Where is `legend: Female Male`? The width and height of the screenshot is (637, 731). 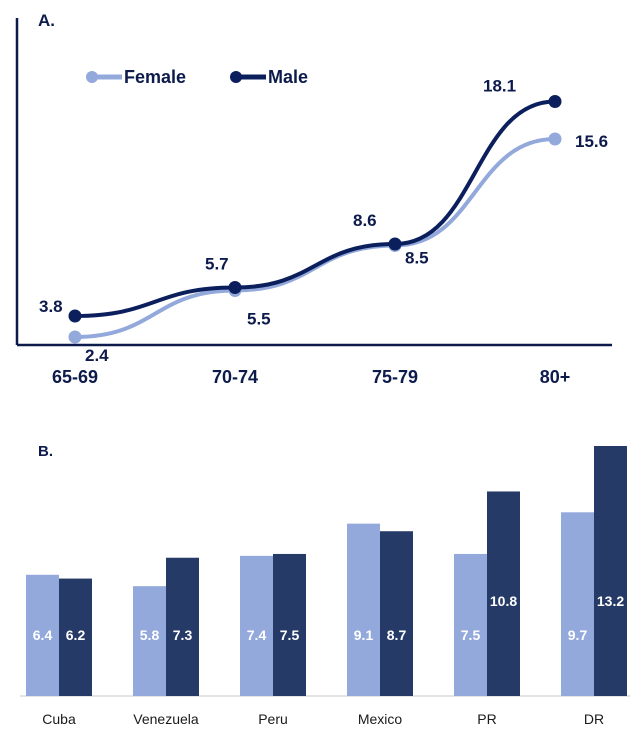
legend: Female Male is located at coordinates (197, 77).